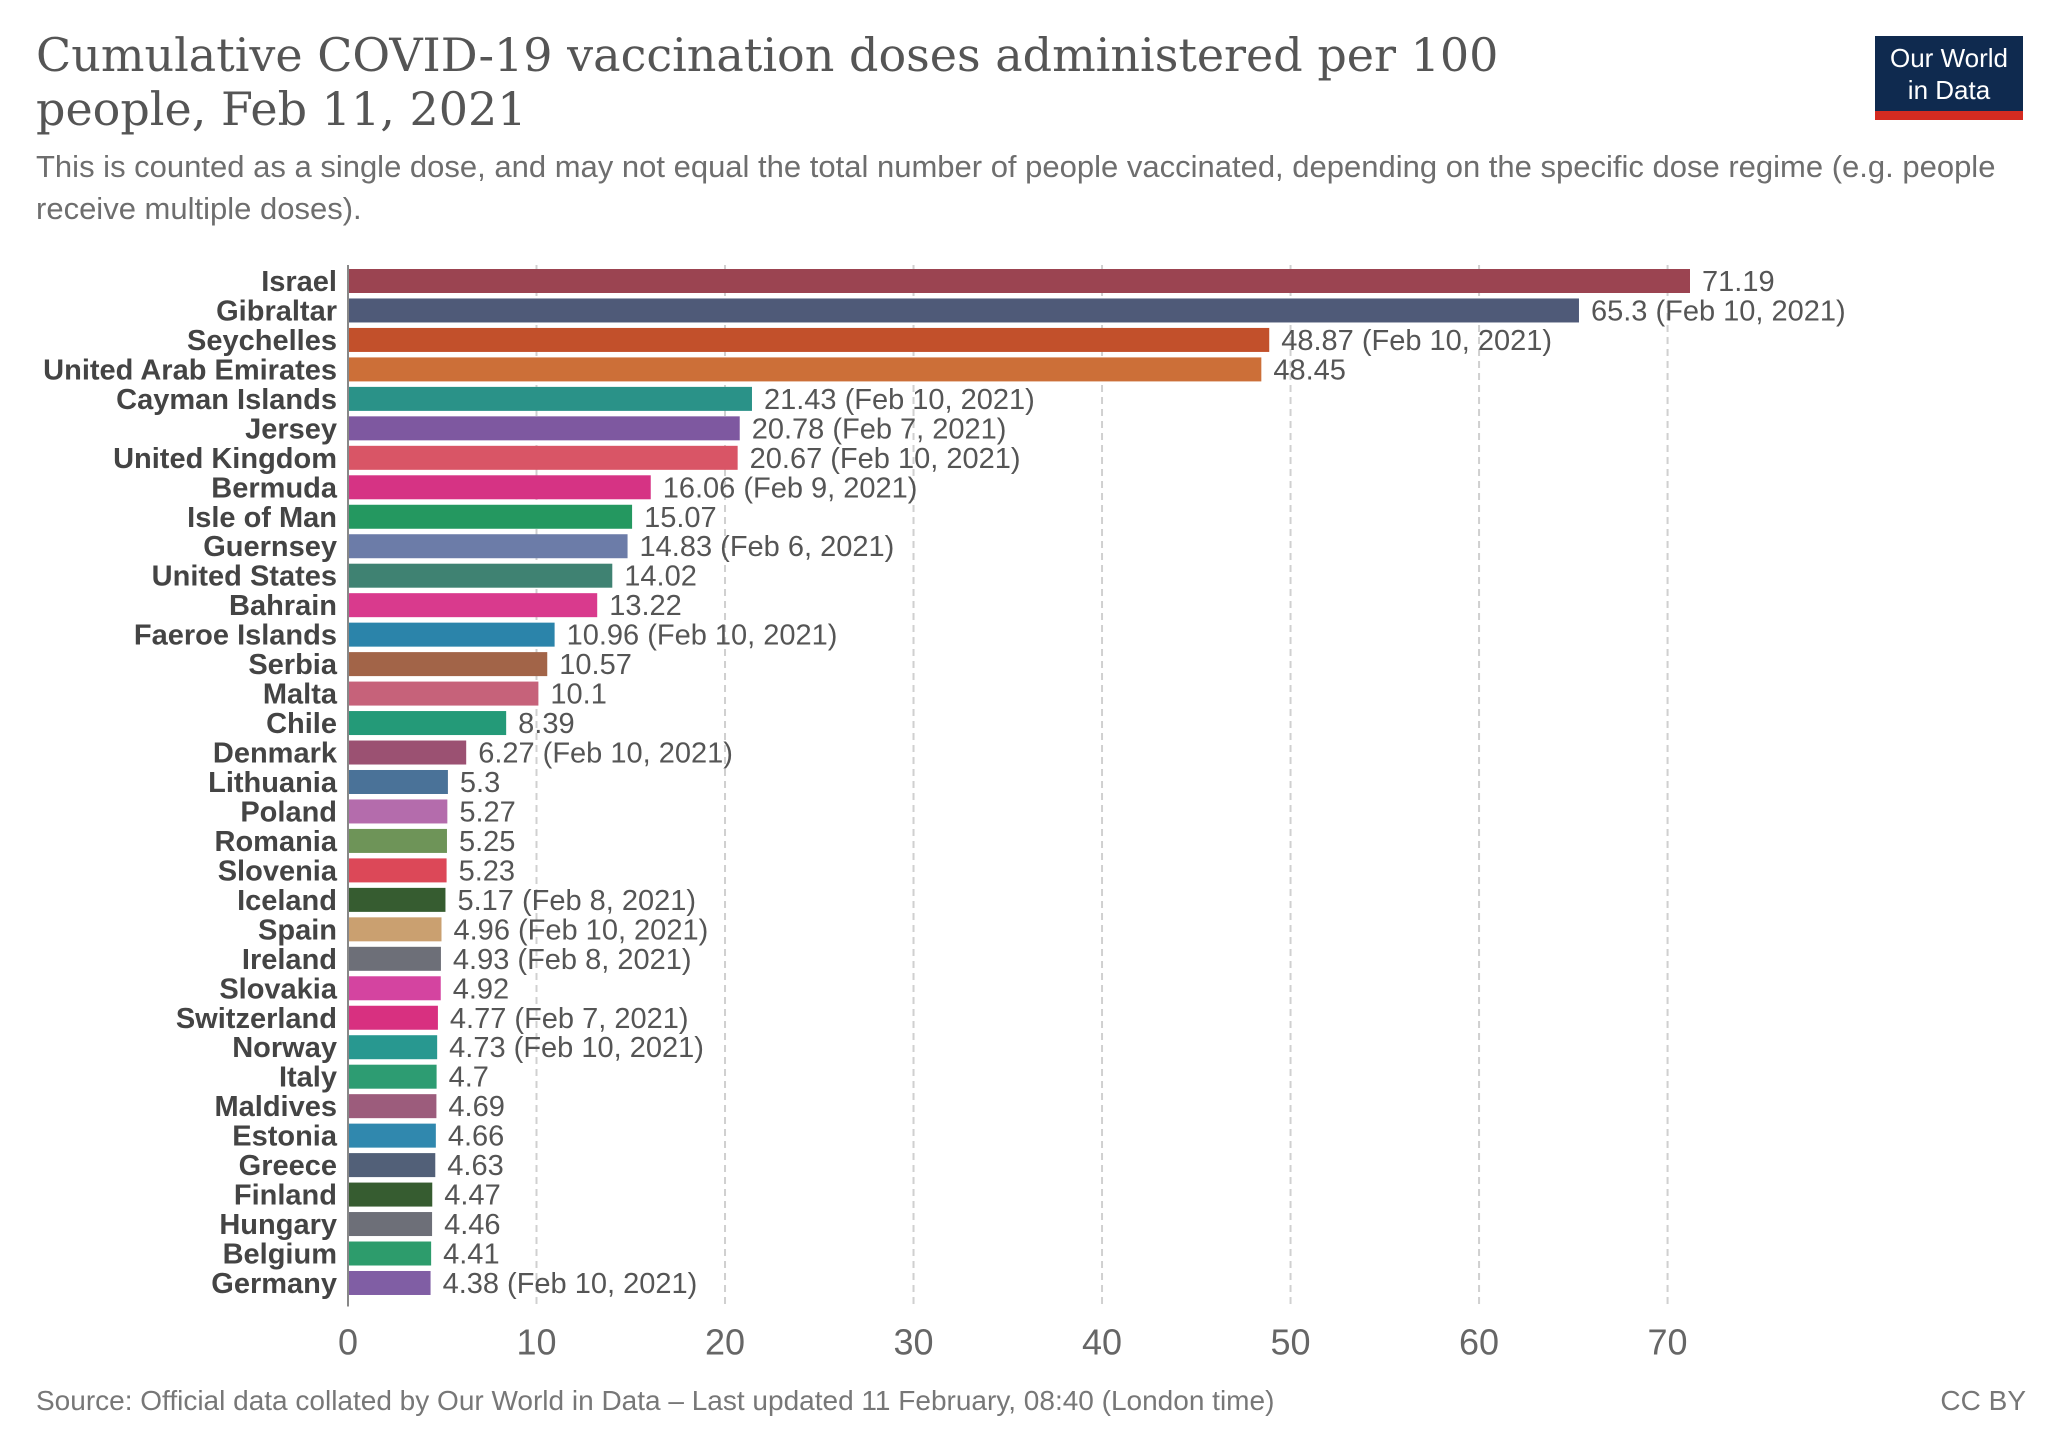 Image resolution: width=2048 pixels, height=1446 pixels. What do you see at coordinates (576, 1048) in the screenshot?
I see `value-label: 4.73 (Feb 10, 2021)` at bounding box center [576, 1048].